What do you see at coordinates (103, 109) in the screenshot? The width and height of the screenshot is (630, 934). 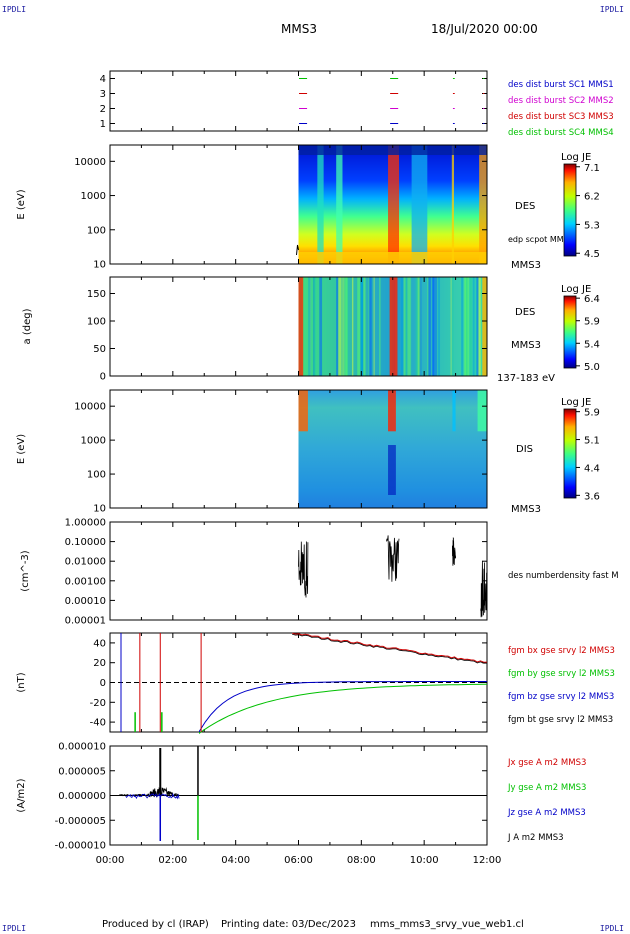 I see `burst-ytick-label: 2` at bounding box center [103, 109].